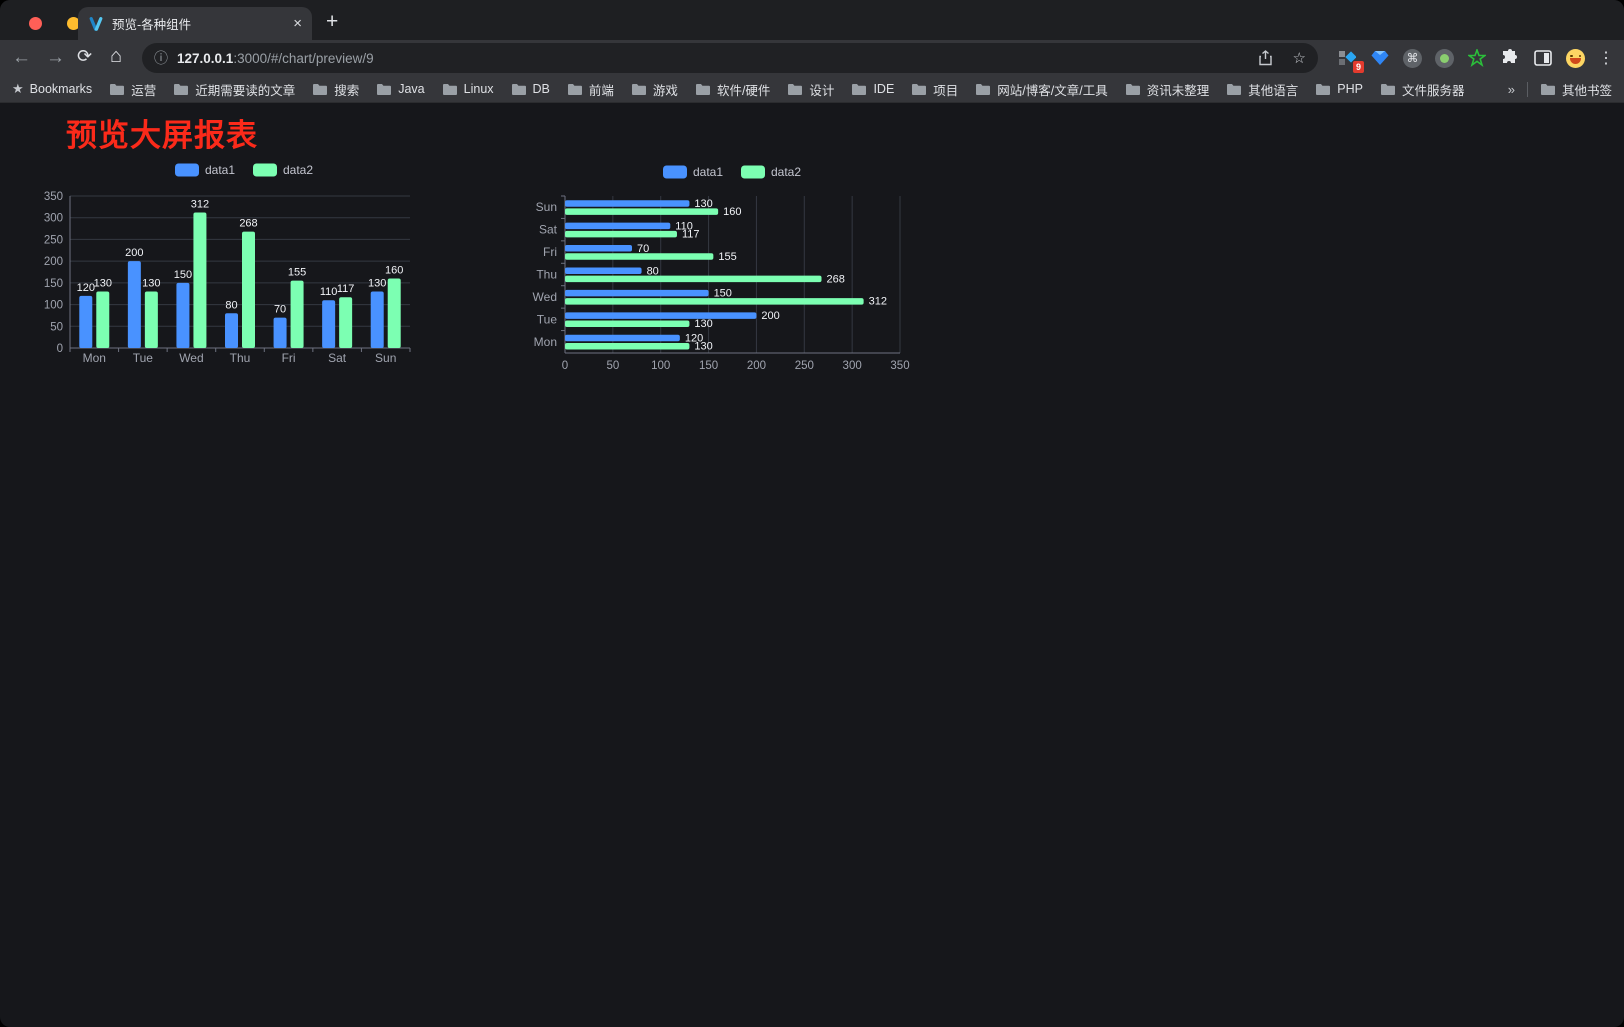 The height and width of the screenshot is (1027, 1624). What do you see at coordinates (205, 58) in the screenshot?
I see `url-host: 127.0.0.1` at bounding box center [205, 58].